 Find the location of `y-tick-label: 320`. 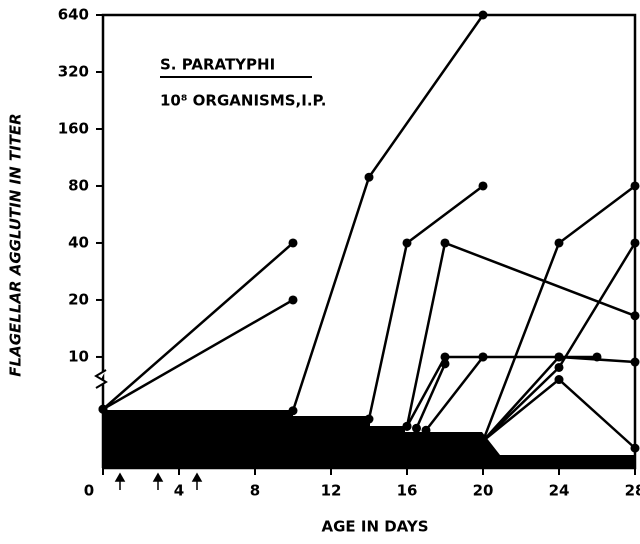

y-tick-label: 320 is located at coordinates (73, 71).